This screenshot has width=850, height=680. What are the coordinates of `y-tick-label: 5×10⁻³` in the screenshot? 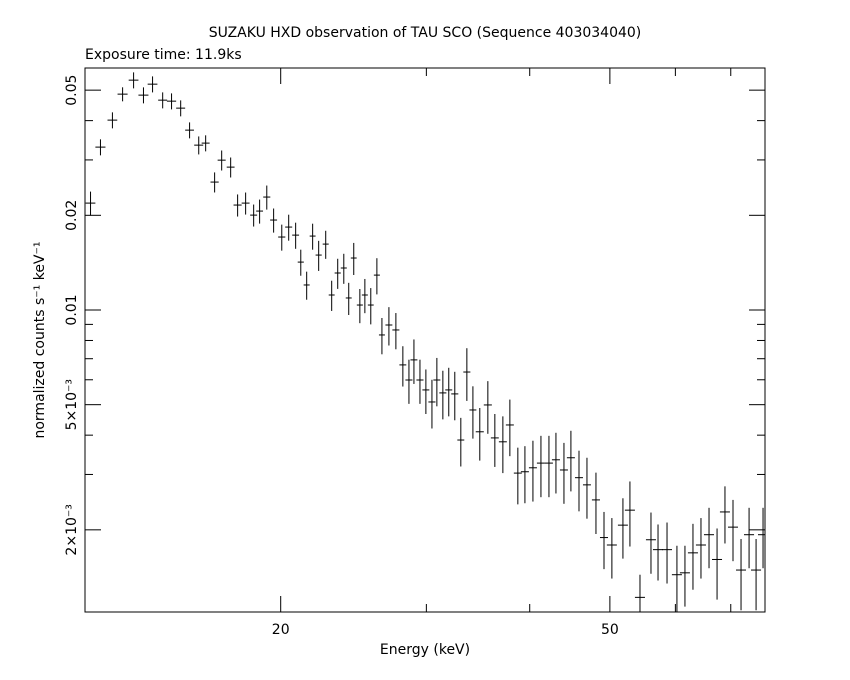 It's located at (72, 404).